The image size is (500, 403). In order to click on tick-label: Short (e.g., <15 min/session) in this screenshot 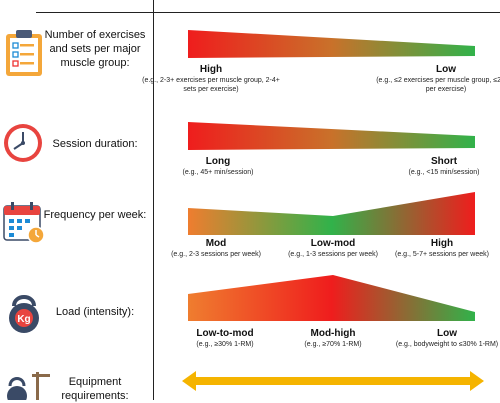, I will do `click(434, 166)`.